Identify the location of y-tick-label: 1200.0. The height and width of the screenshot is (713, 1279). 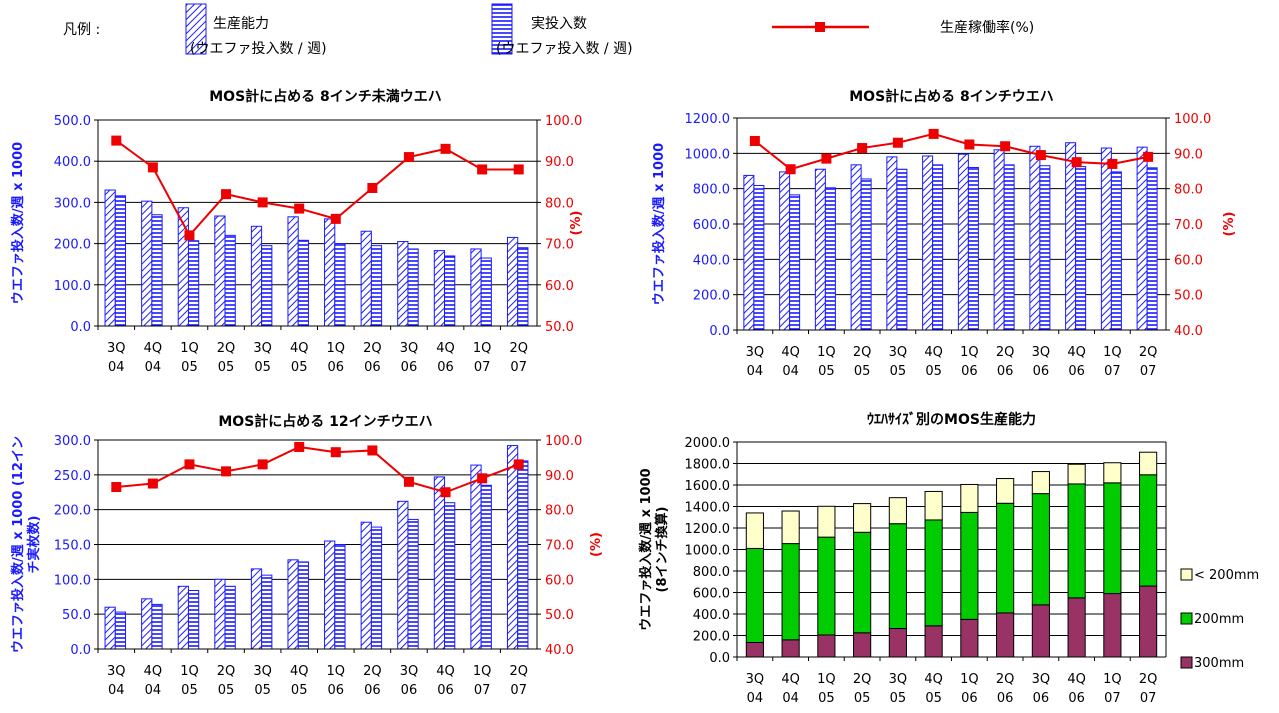
(708, 529).